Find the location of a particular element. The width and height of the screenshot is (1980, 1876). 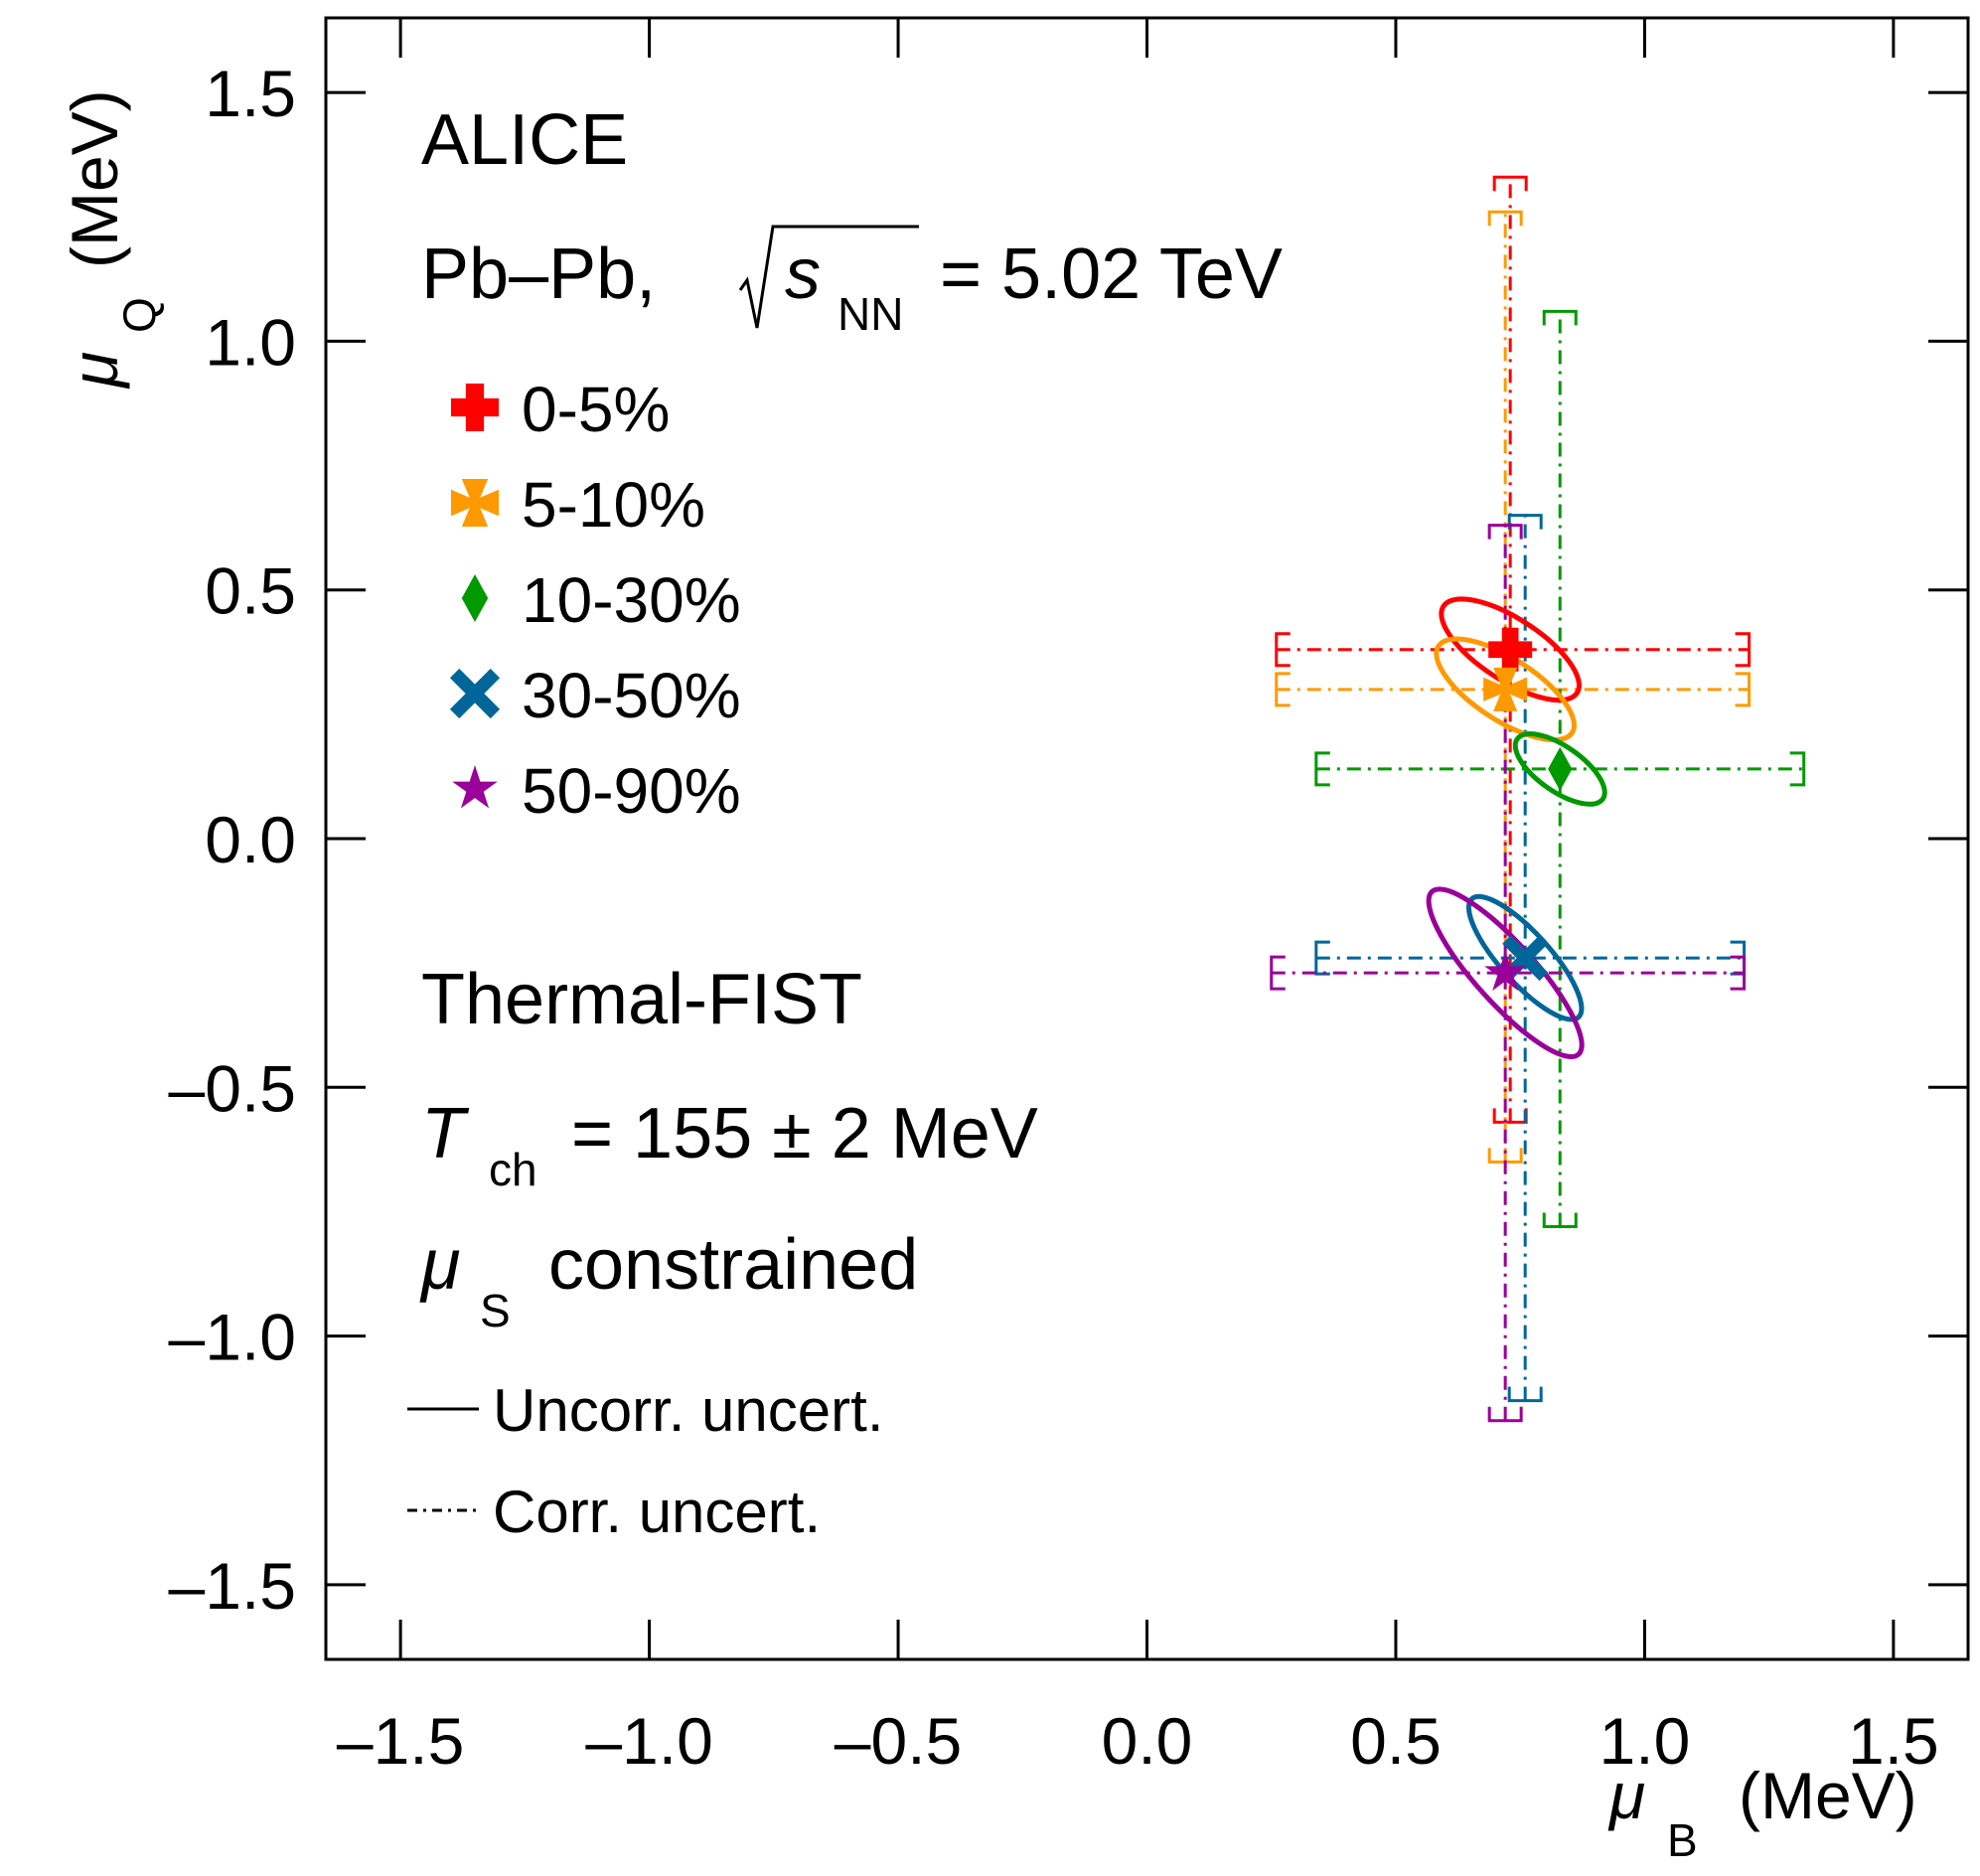

x-tick-label: 1.0 is located at coordinates (1645, 1741).